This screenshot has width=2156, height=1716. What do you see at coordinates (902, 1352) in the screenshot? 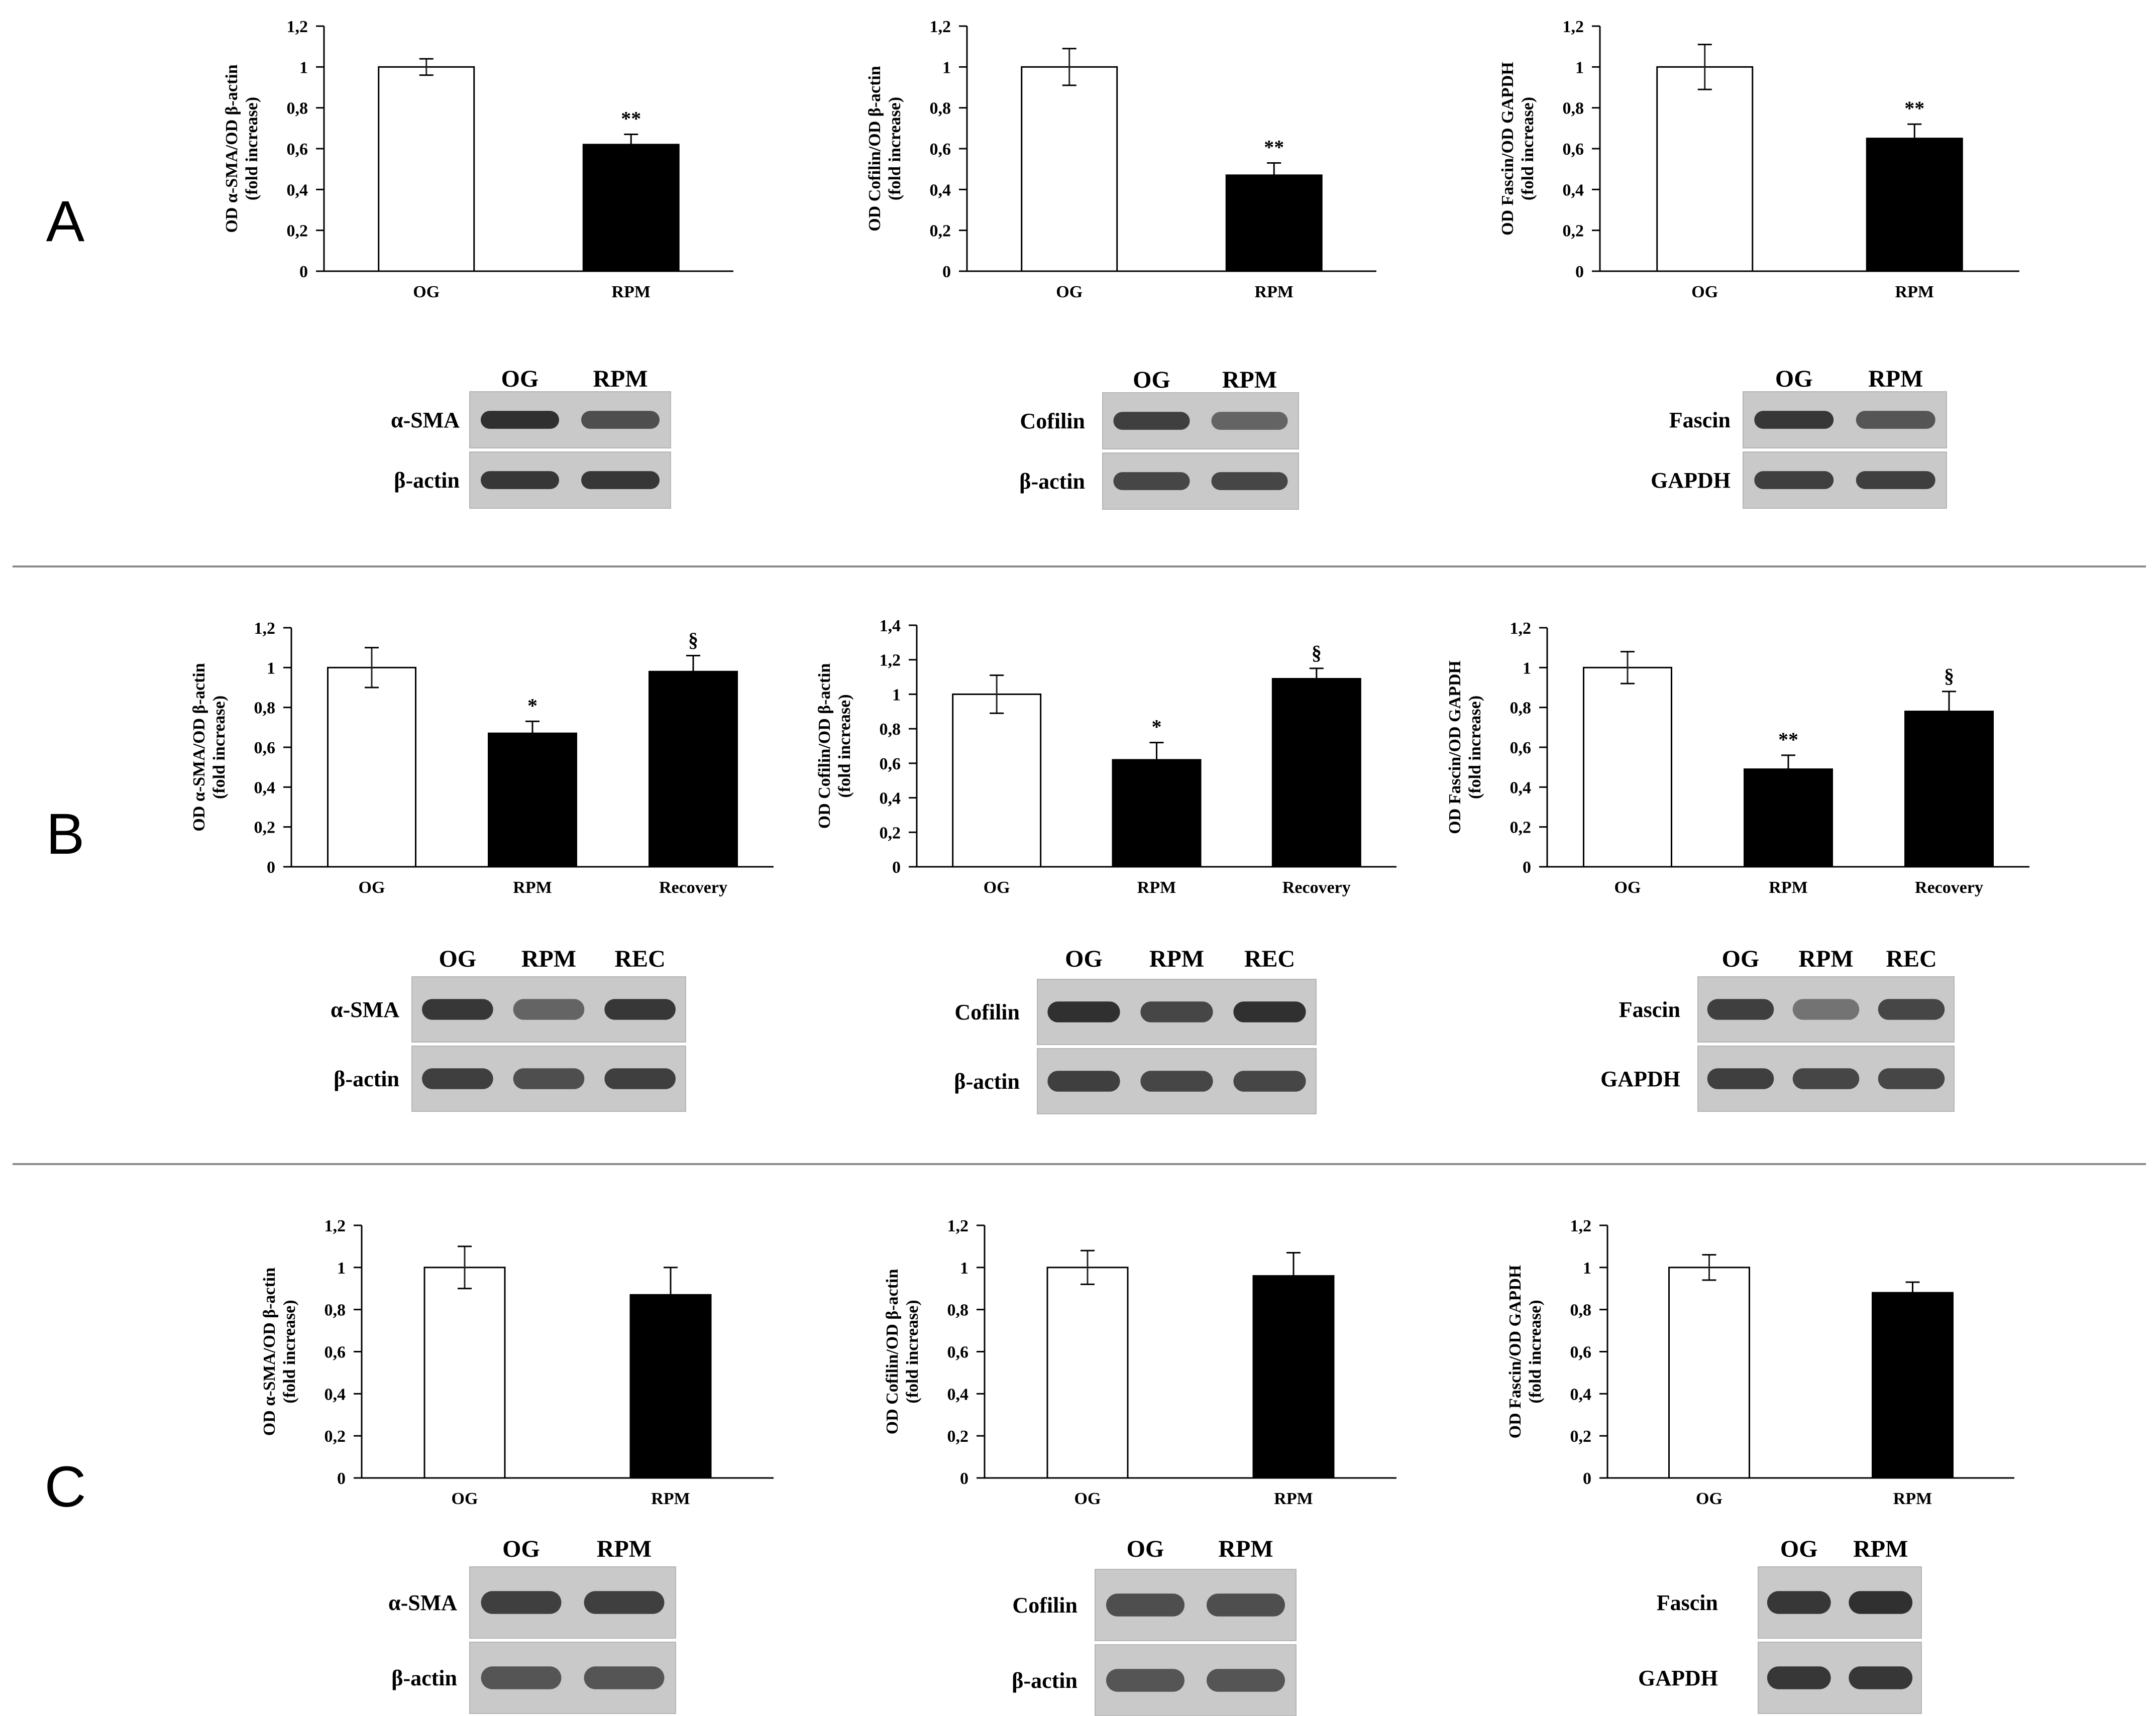
I see `y-axis-label: OD Cofilin/OD β-actin(fold increase)` at bounding box center [902, 1352].